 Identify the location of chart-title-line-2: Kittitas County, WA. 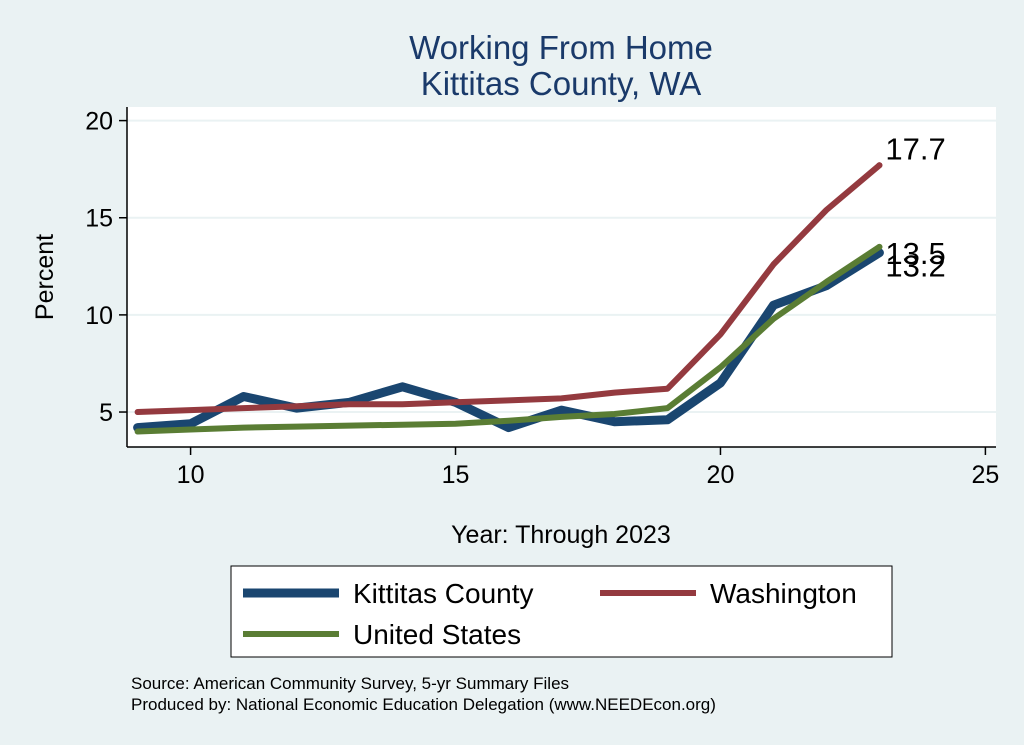
(561, 83).